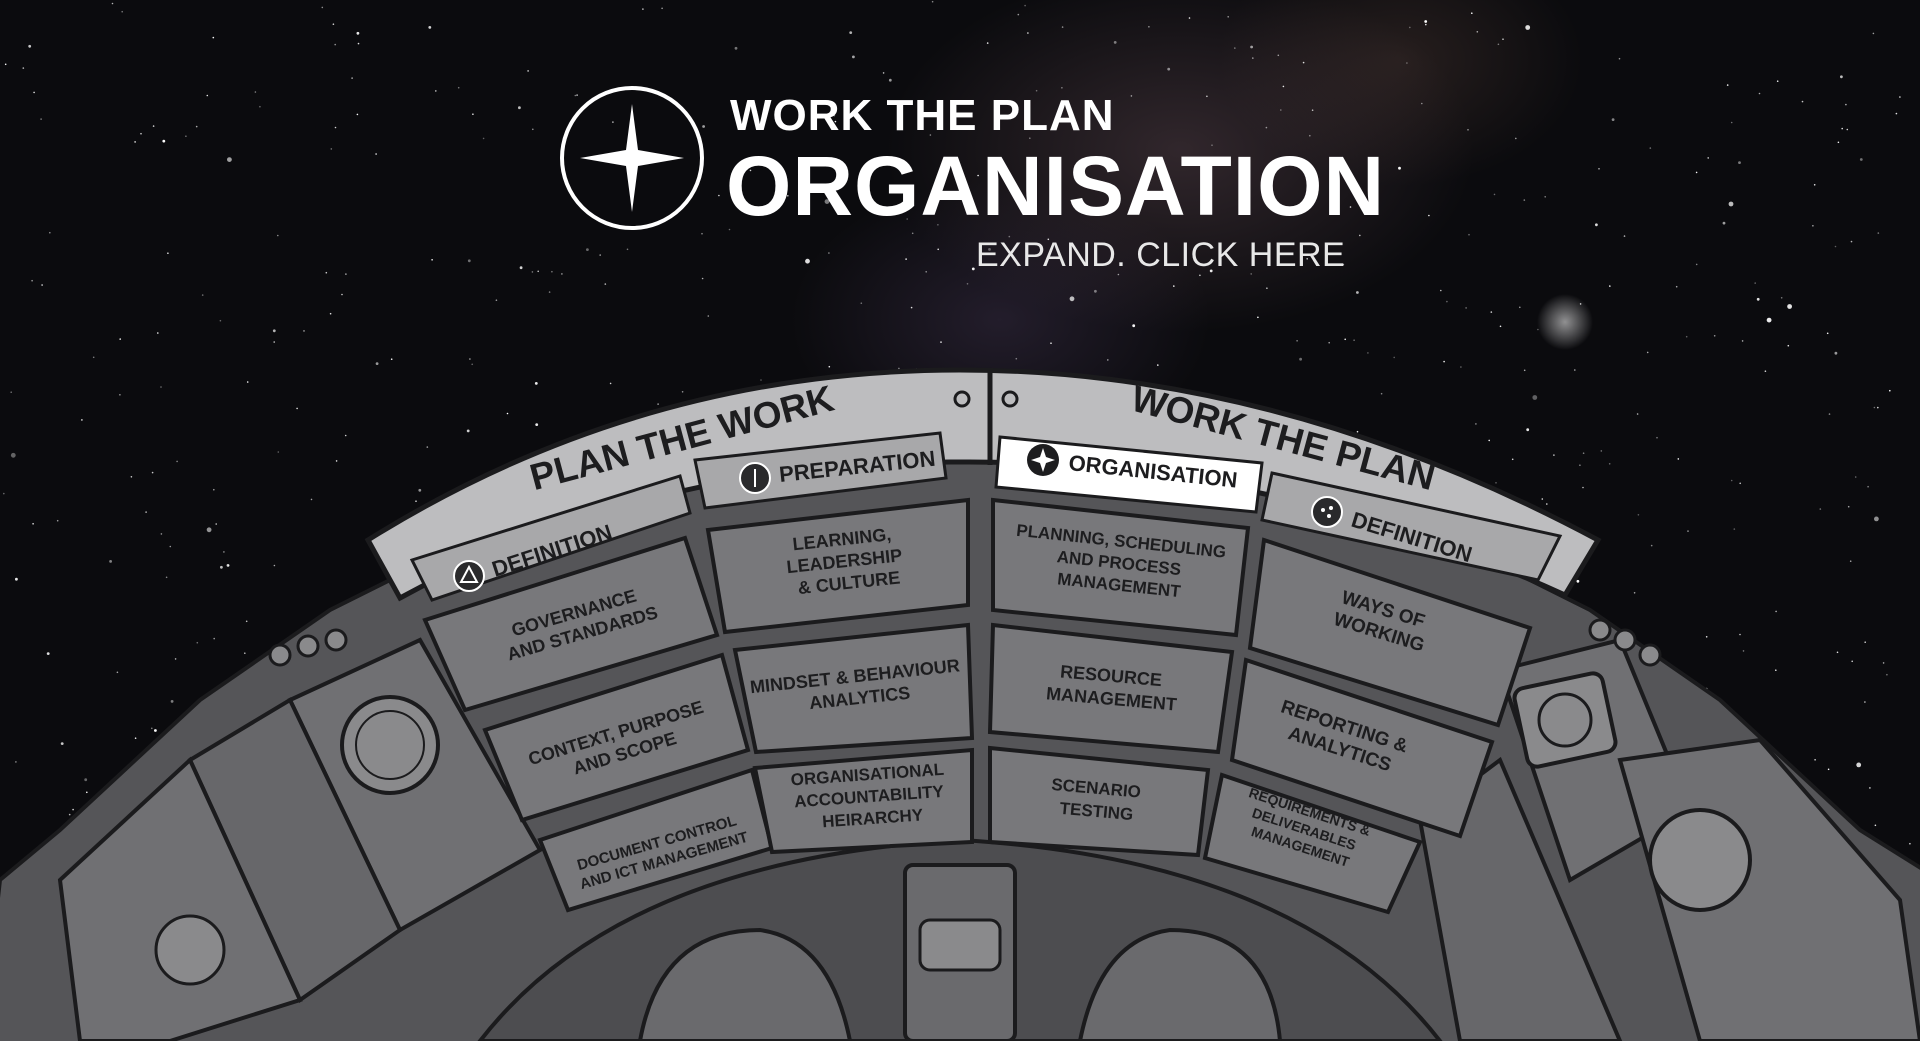  I want to click on tab-organisation: ORGANISATION, so click(1129, 474).